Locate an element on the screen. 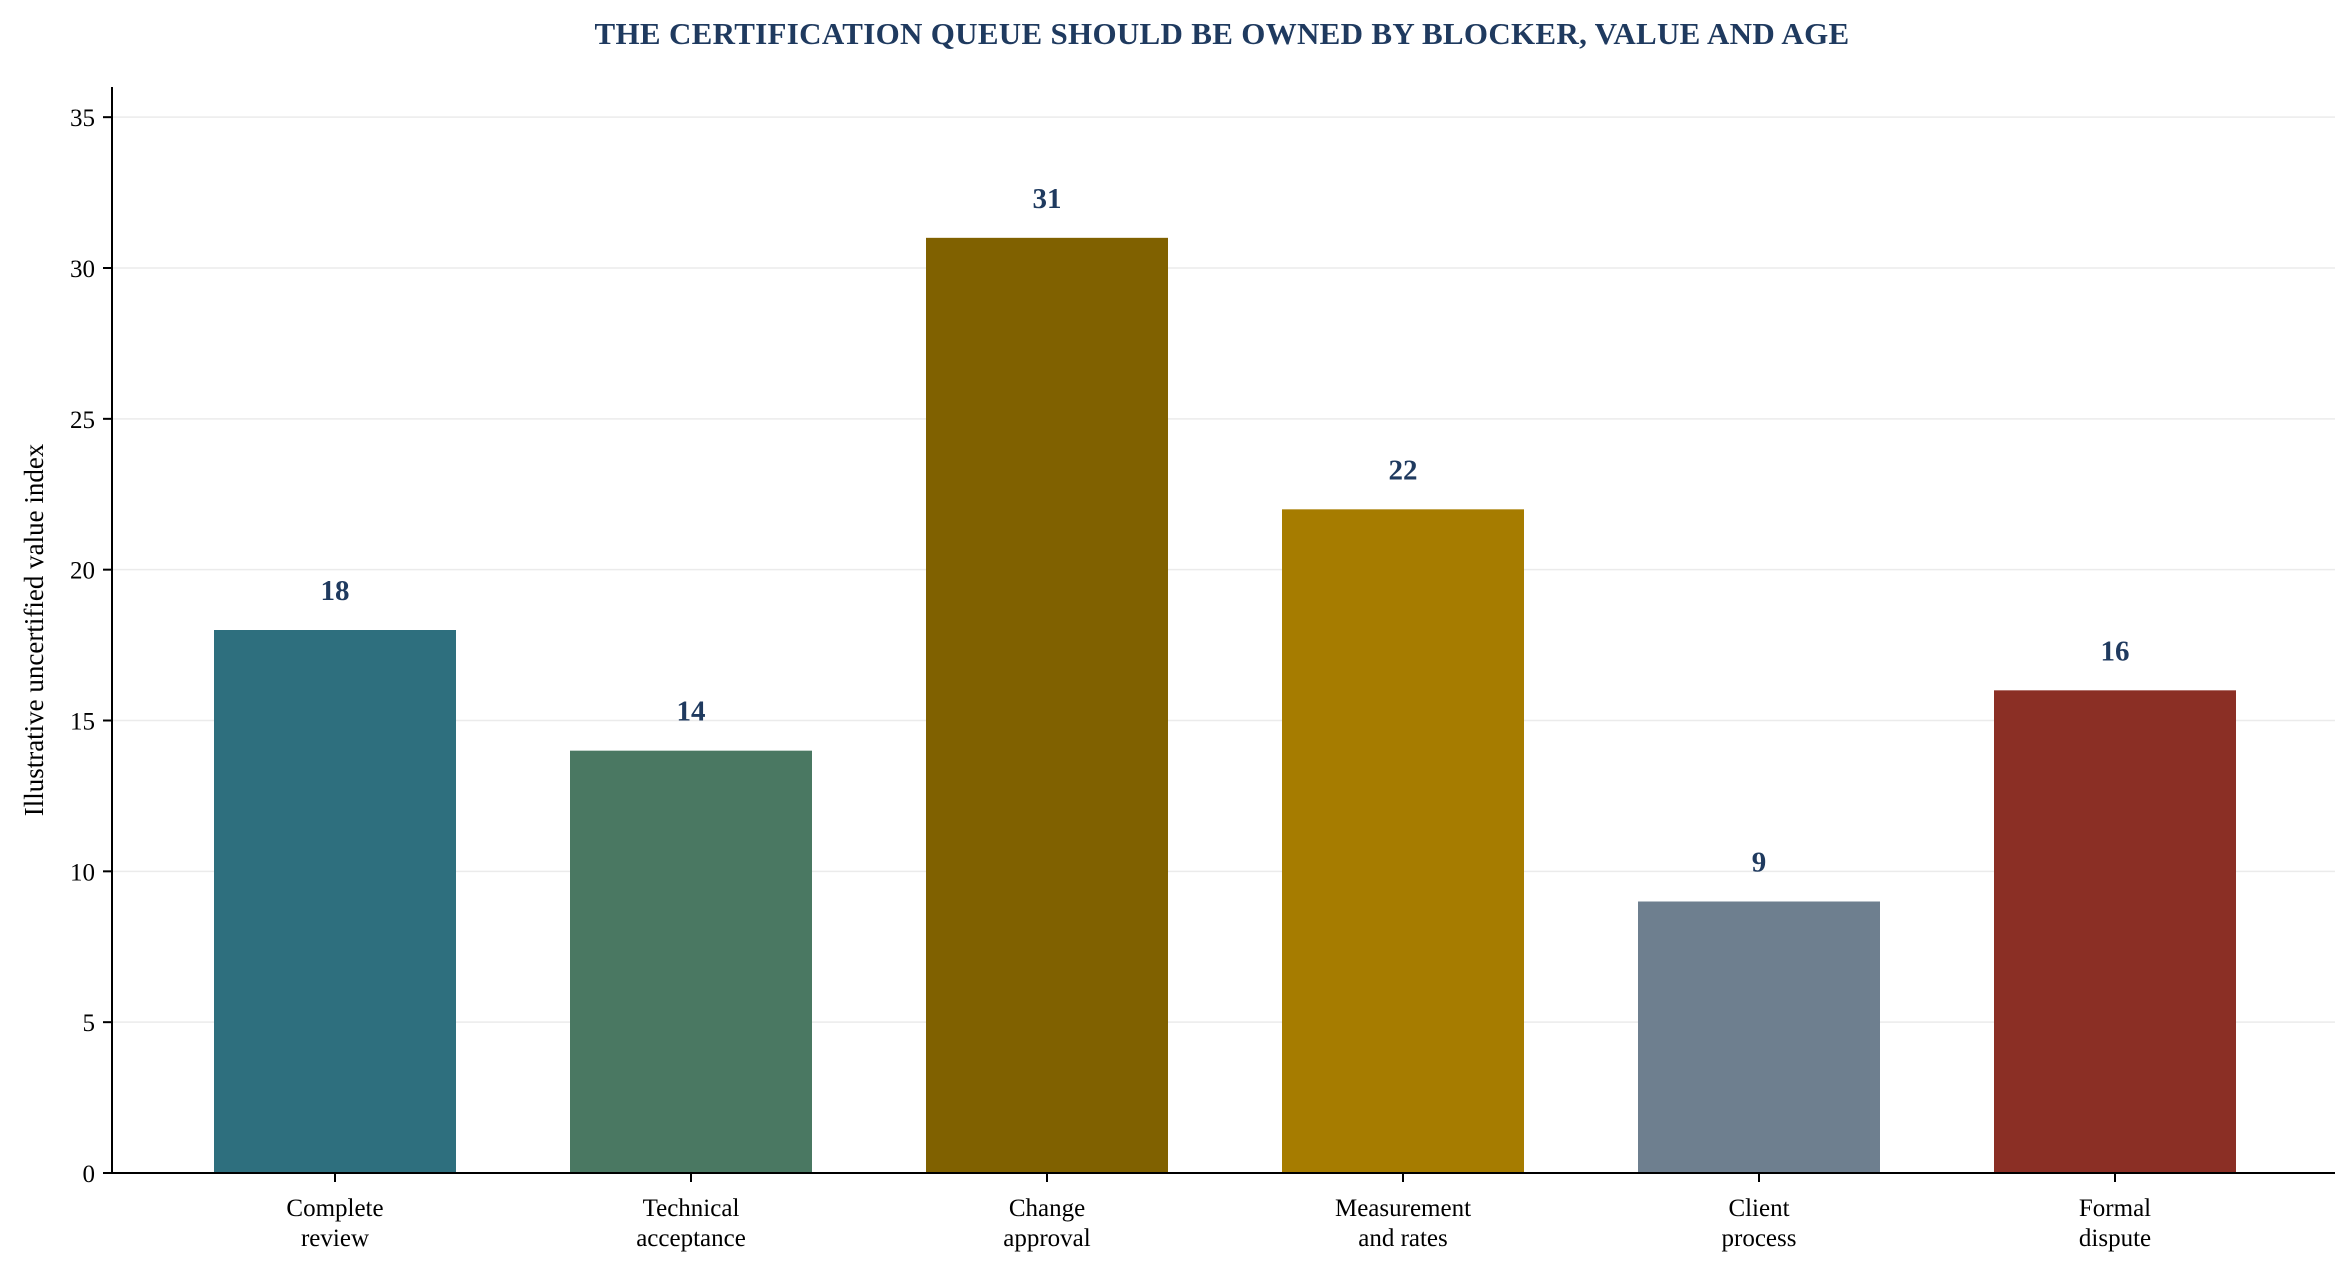  bar-value-label: 9 is located at coordinates (1759, 863).